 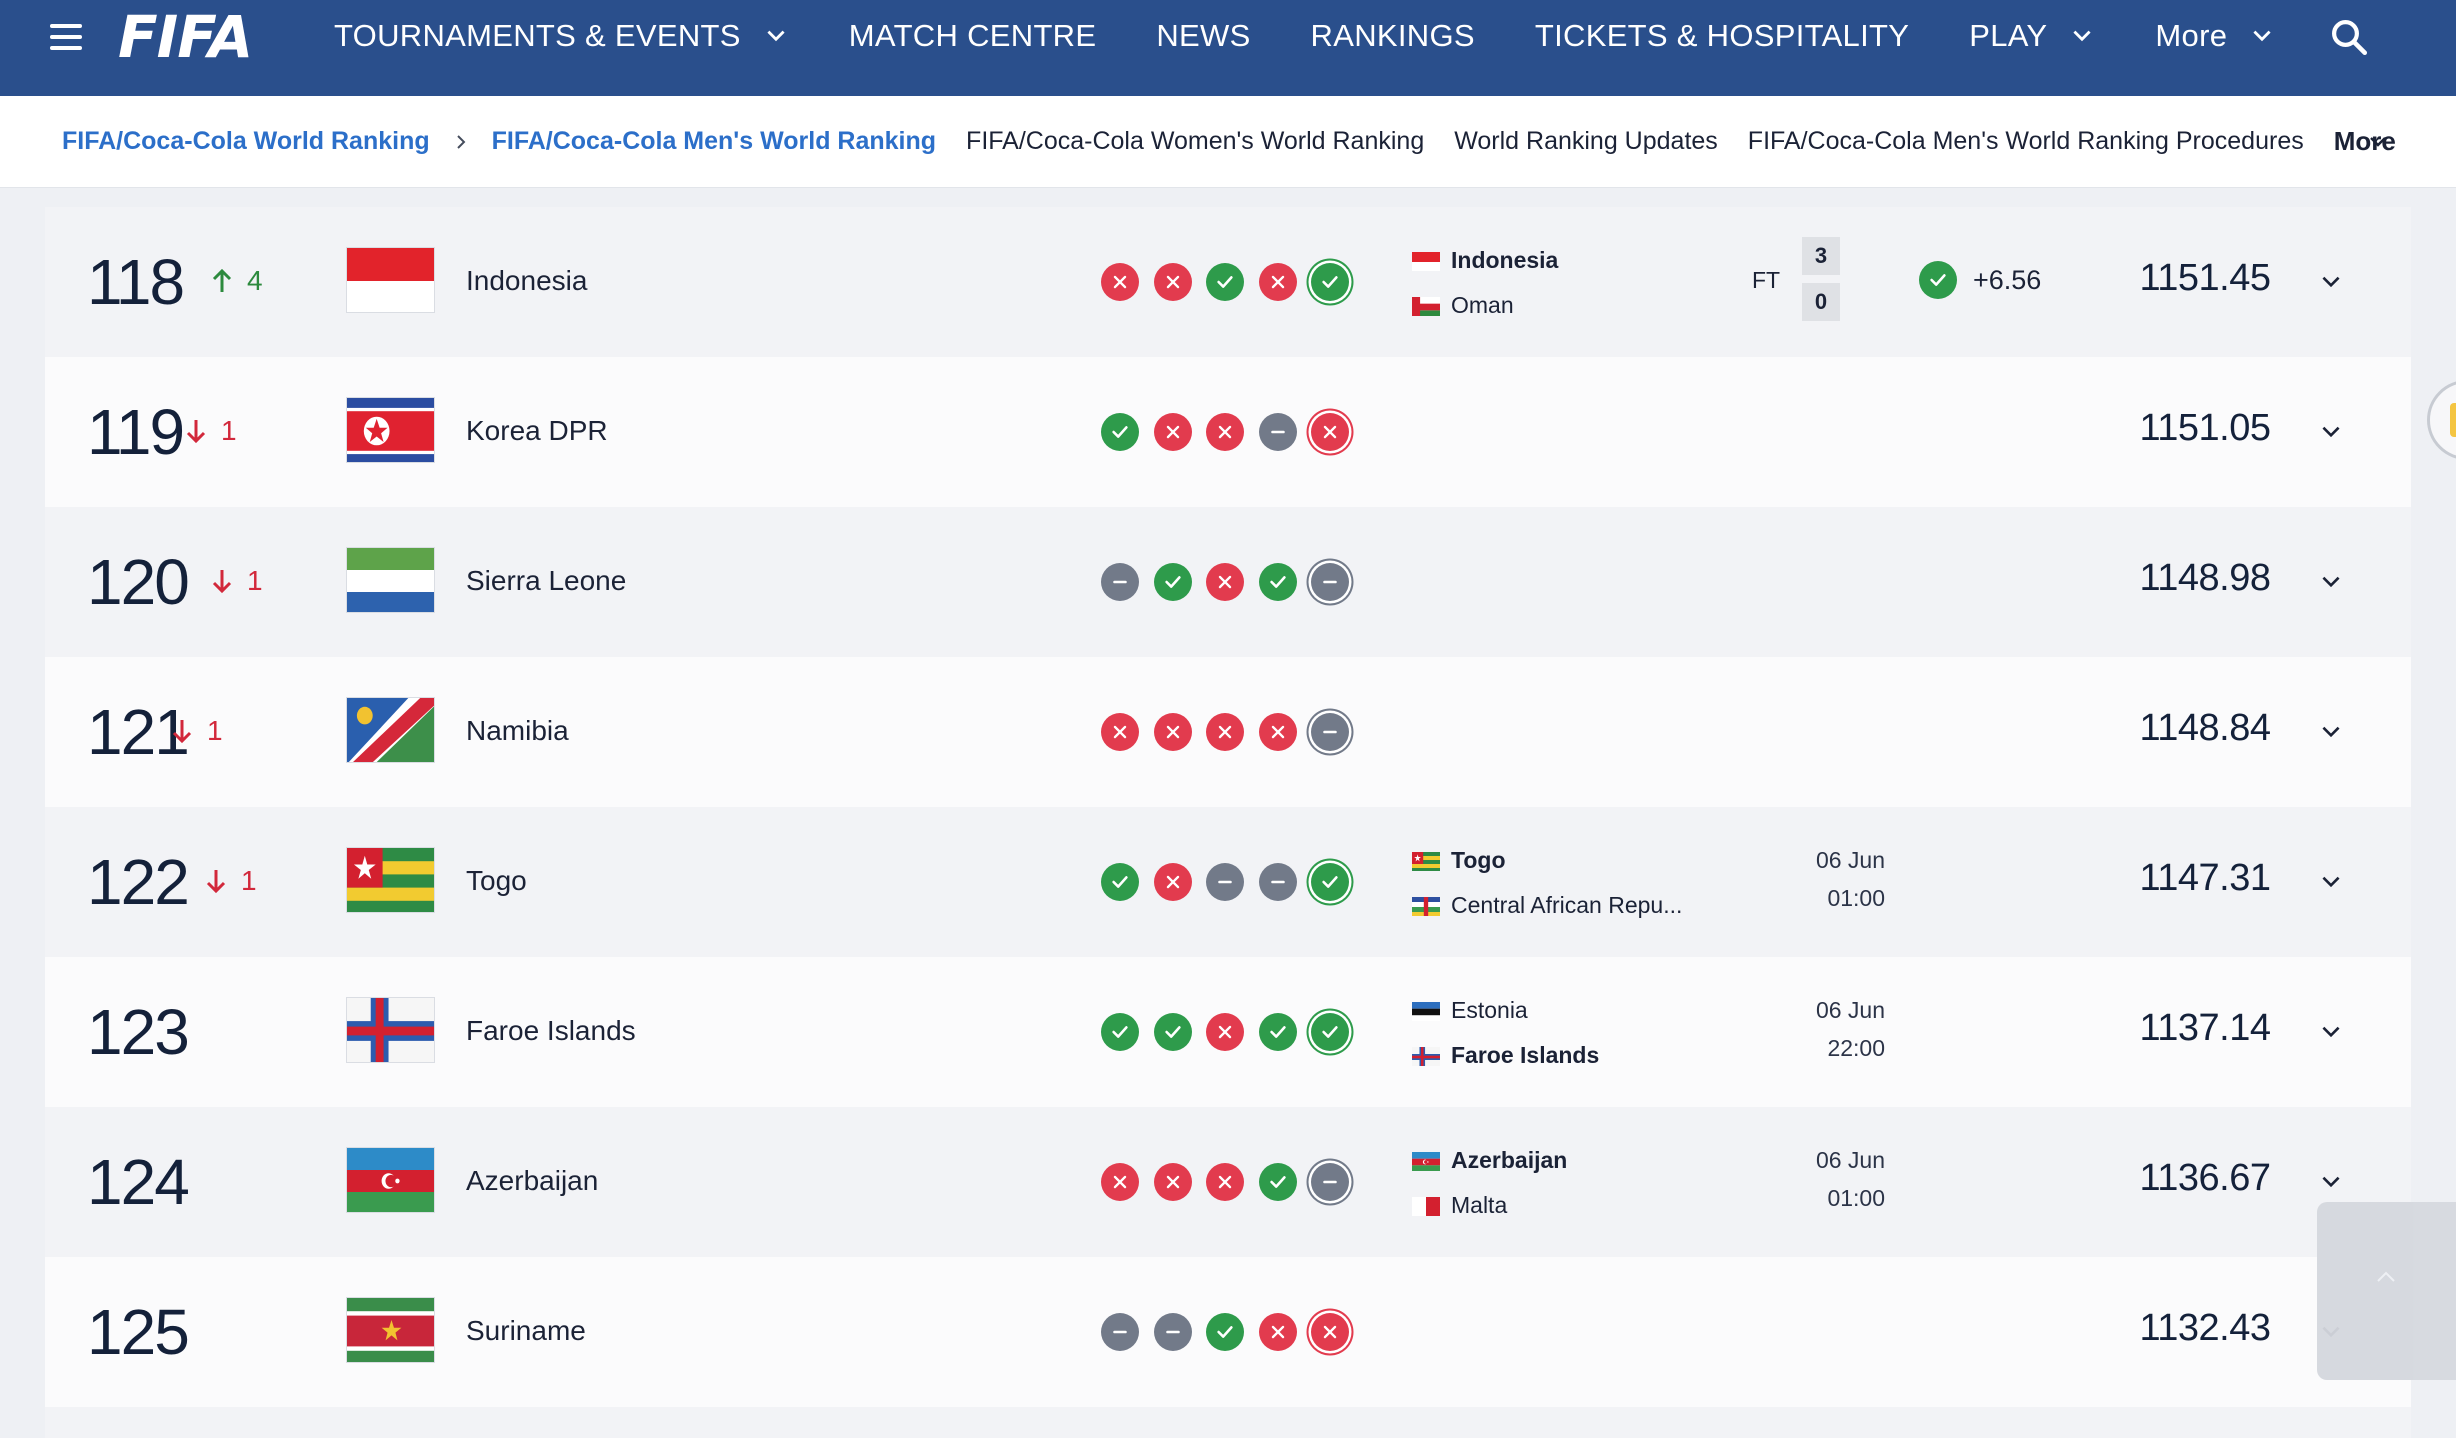 What do you see at coordinates (2191, 35) in the screenshot?
I see `nav-item-label: More` at bounding box center [2191, 35].